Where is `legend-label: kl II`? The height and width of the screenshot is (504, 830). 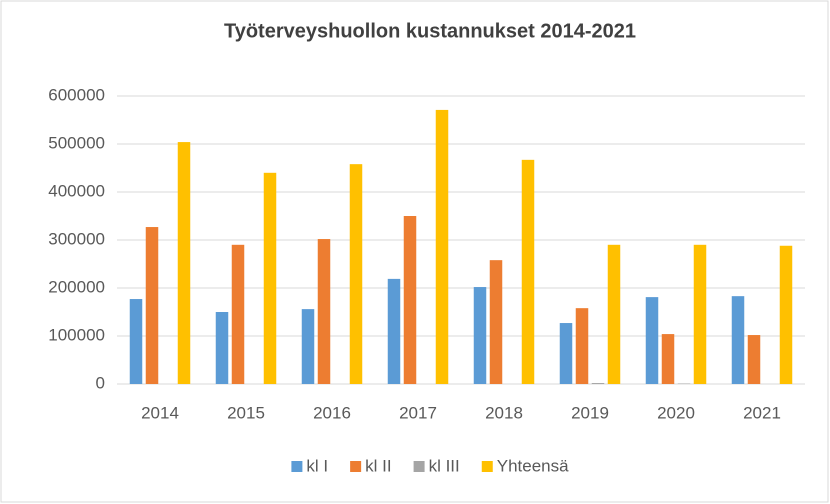 legend-label: kl II is located at coordinates (378, 465).